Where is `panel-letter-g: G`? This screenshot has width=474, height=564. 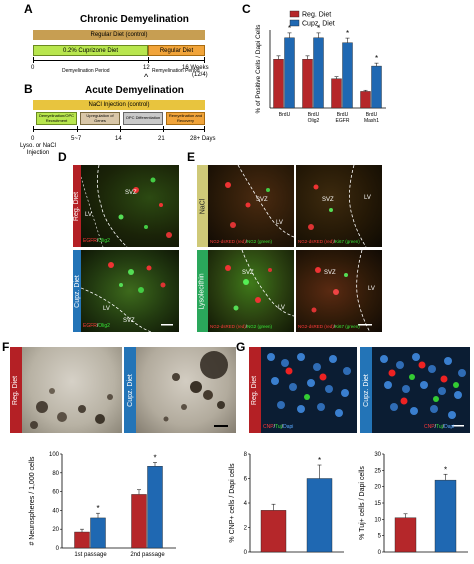
panel-letter-g: G is located at coordinates (241, 347).